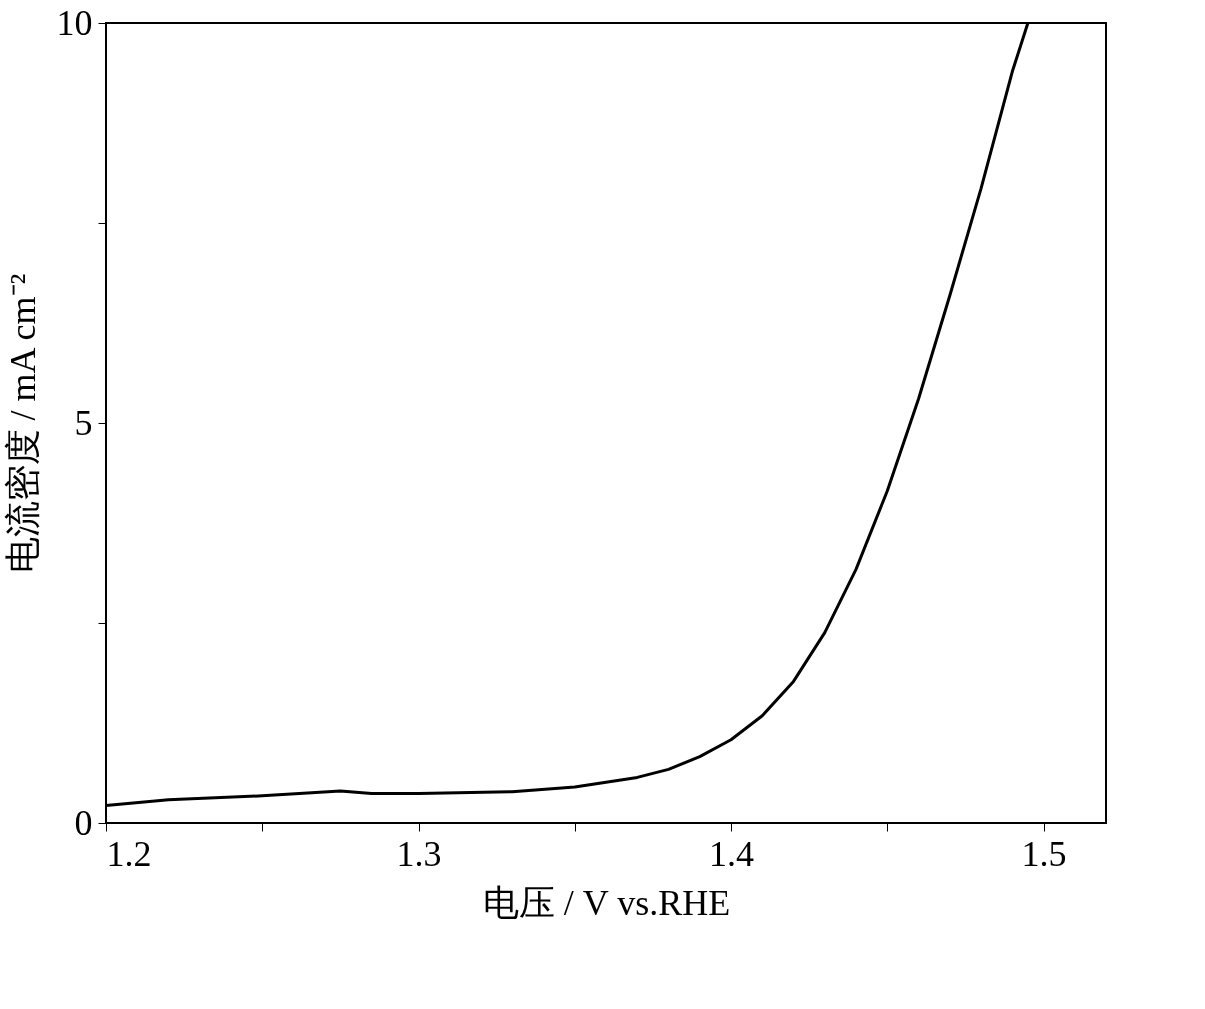  Describe the element at coordinates (419, 853) in the screenshot. I see `x-tick-label: 1.3` at that location.